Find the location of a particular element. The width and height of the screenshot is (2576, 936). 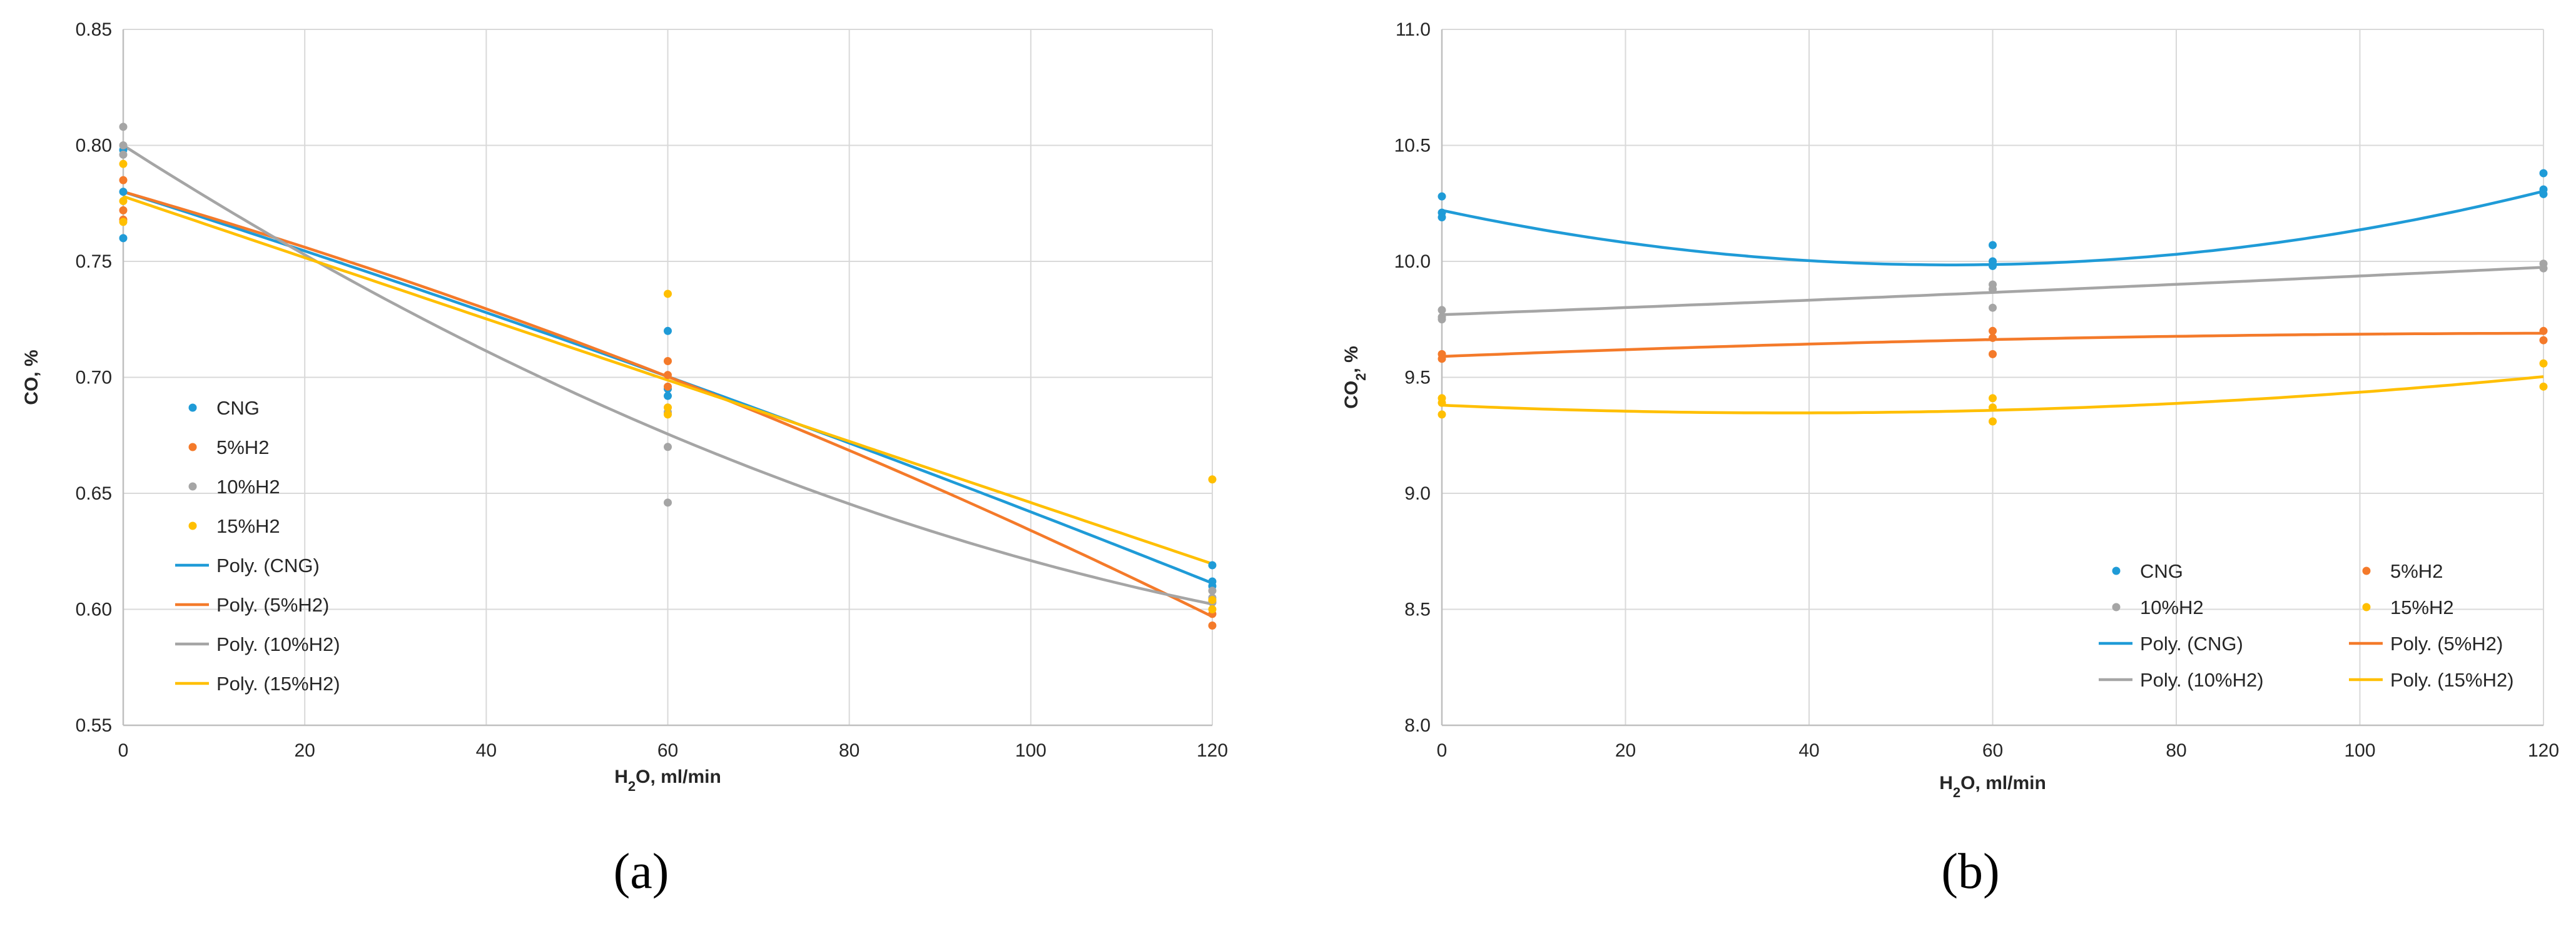

y-tick-label: 10.5 is located at coordinates (1413, 146).